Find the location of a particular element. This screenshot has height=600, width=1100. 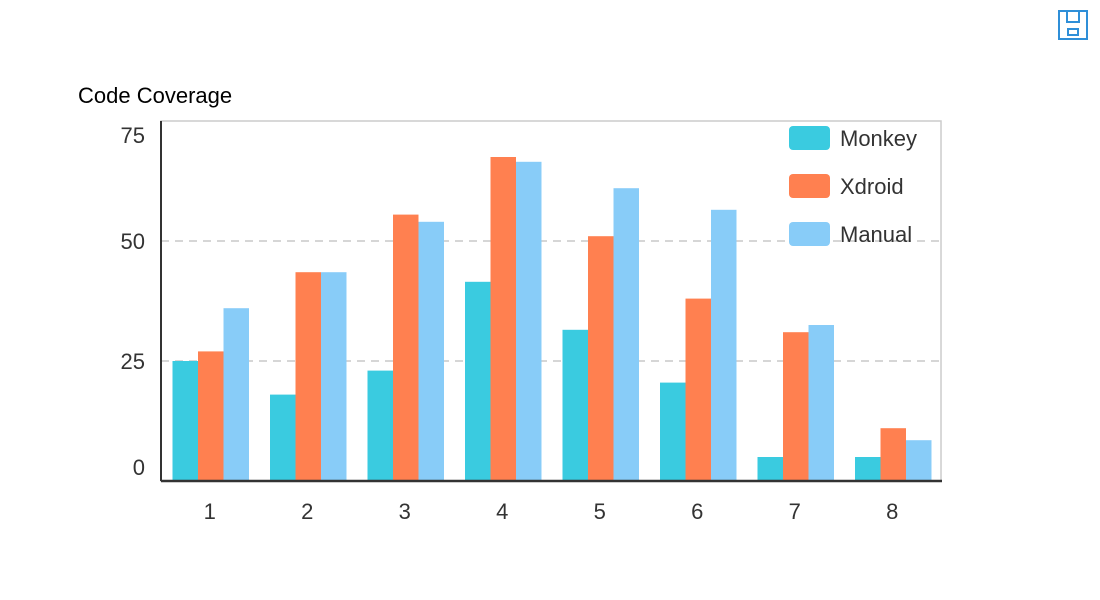

x-tick-labels: 1 2 3 4 5 6 7 8 is located at coordinates (551, 511).